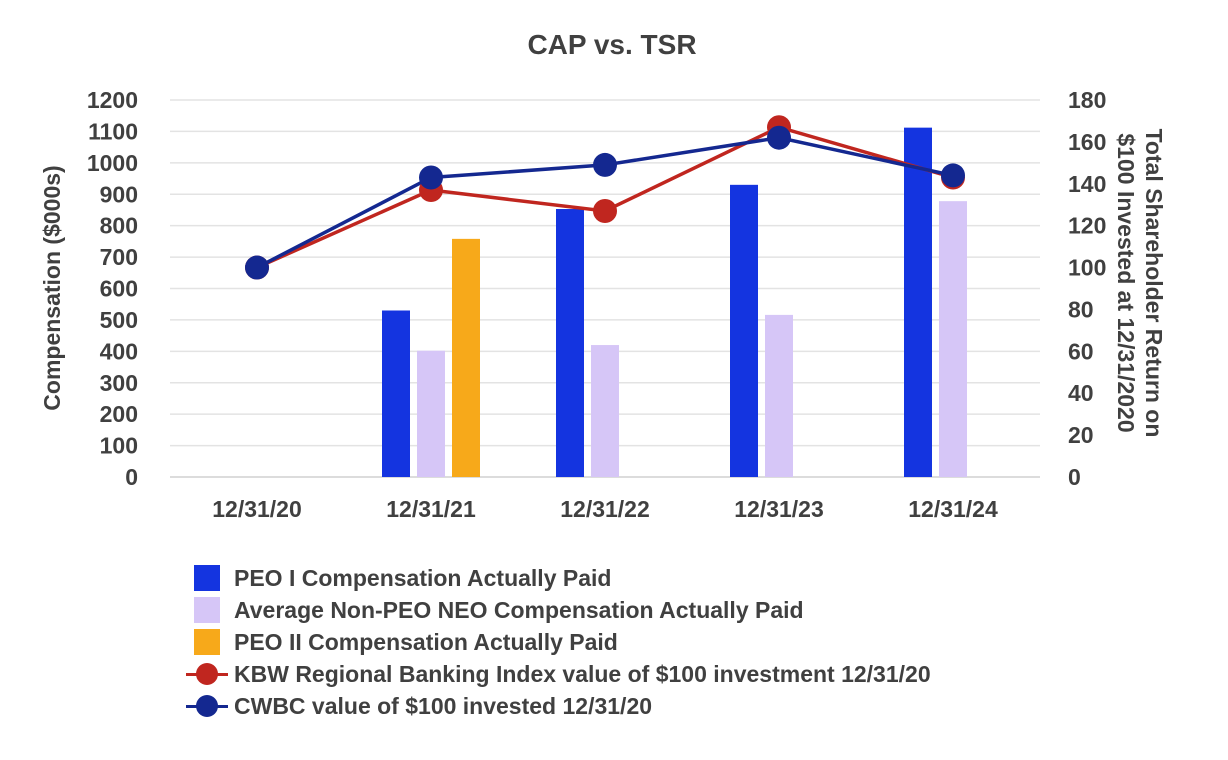  Describe the element at coordinates (1081, 309) in the screenshot. I see `right-axis-tick-label: 80` at that location.